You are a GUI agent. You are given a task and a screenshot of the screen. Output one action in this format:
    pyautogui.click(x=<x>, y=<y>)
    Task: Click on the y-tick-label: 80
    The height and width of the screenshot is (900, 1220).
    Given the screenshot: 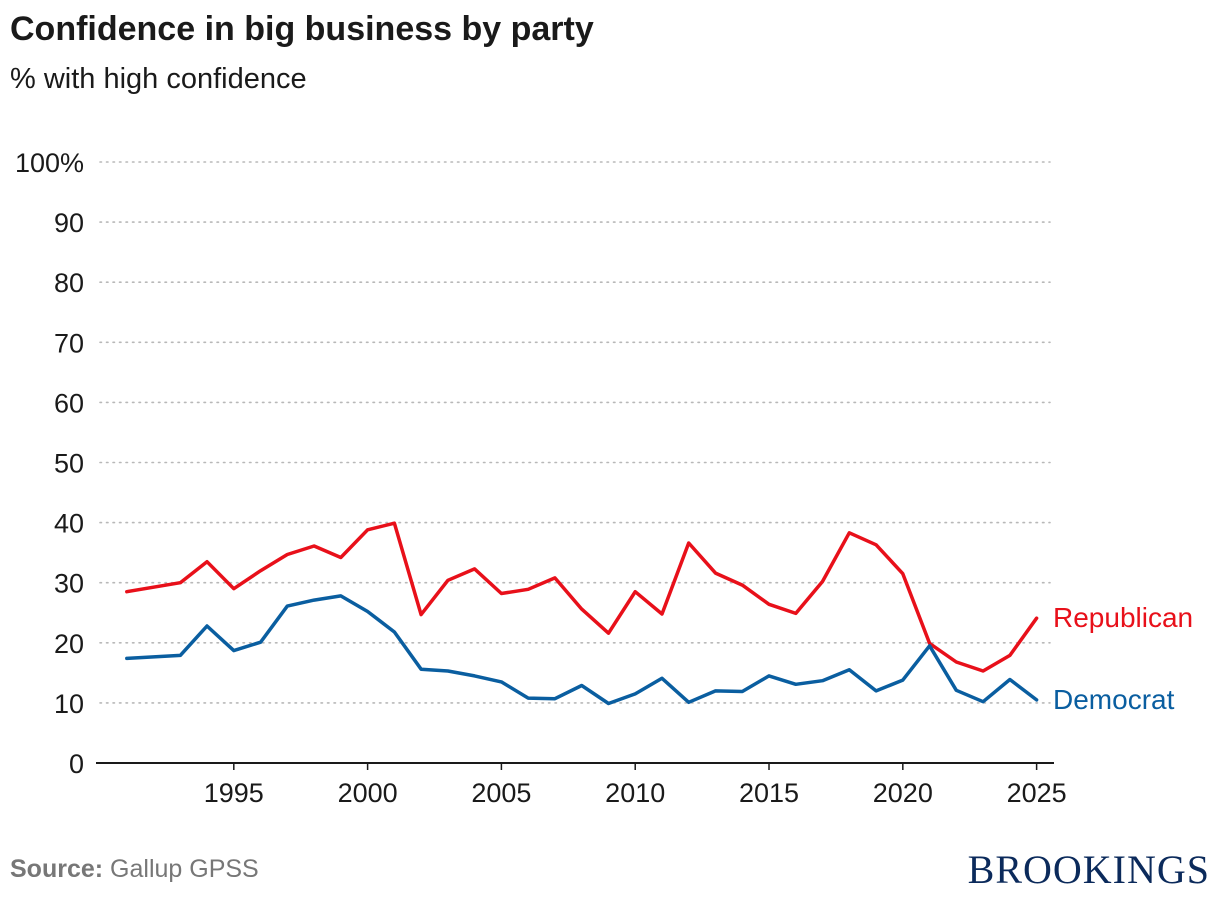 What is the action you would take?
    pyautogui.click(x=69, y=283)
    